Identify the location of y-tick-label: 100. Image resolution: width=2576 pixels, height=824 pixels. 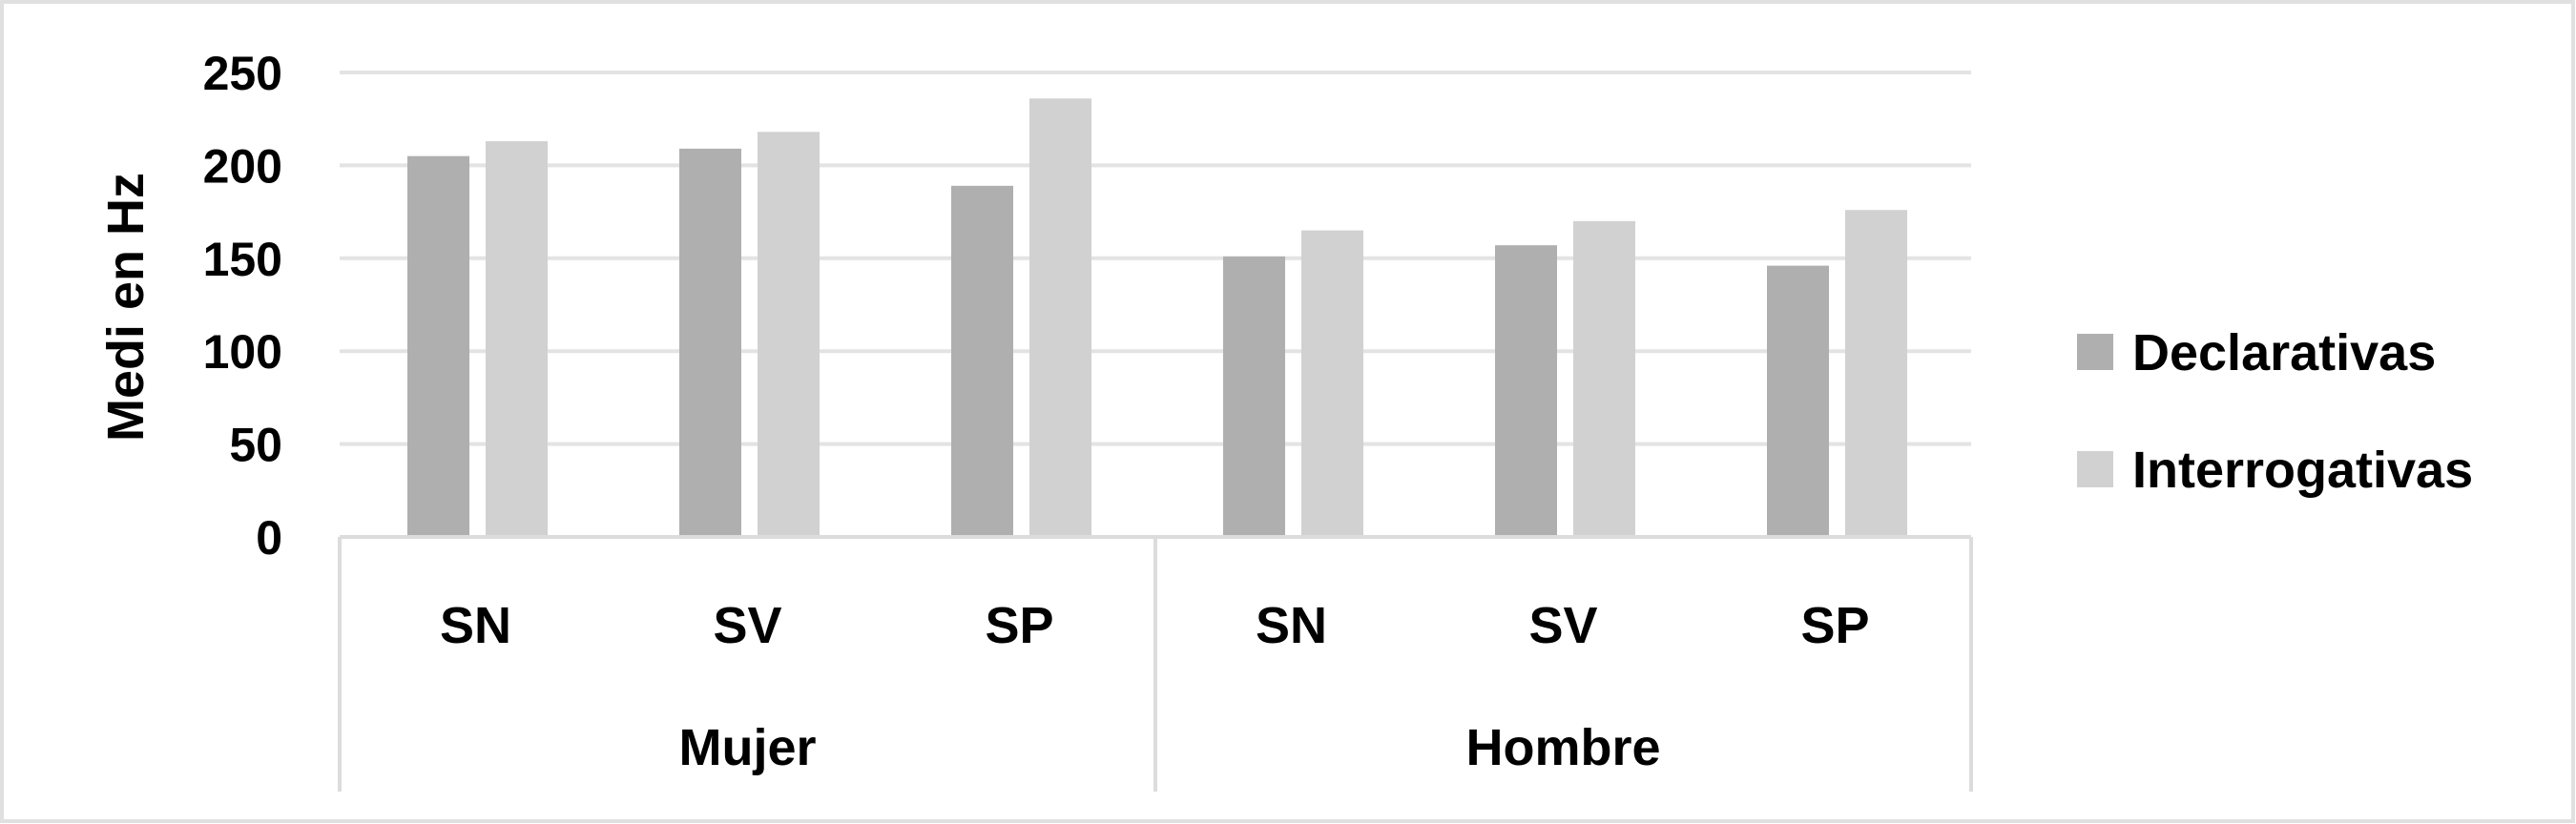
(242, 352).